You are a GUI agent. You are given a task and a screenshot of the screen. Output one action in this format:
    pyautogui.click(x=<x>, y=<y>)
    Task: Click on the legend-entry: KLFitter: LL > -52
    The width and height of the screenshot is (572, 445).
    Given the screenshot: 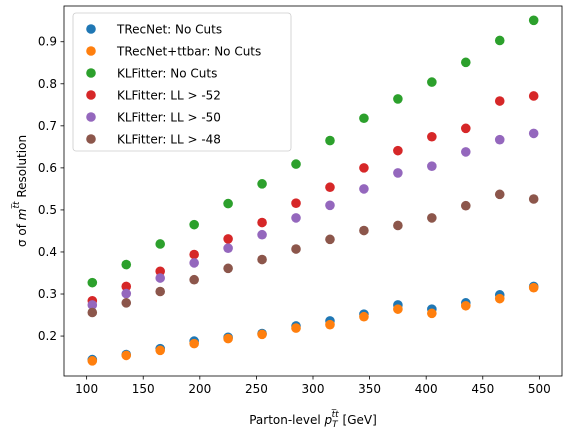 What is the action you would take?
    pyautogui.click(x=169, y=96)
    